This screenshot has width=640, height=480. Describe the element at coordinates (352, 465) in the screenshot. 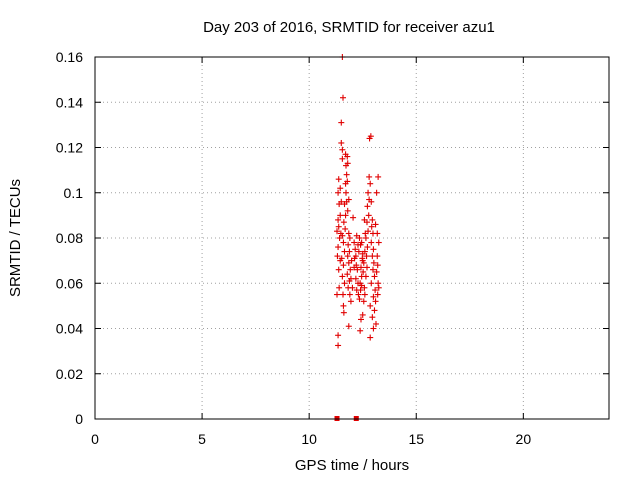

I see `x-axis-title: GPS time / hours` at that location.